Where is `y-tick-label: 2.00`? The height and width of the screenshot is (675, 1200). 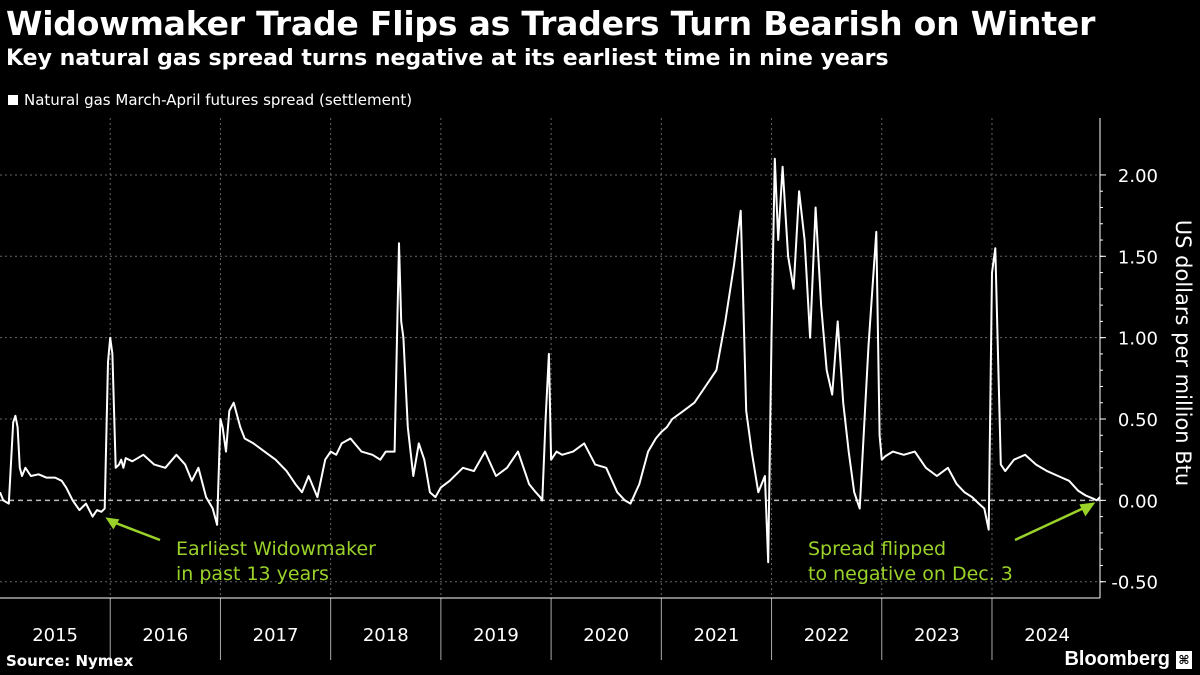 y-tick-label: 2.00 is located at coordinates (1138, 176).